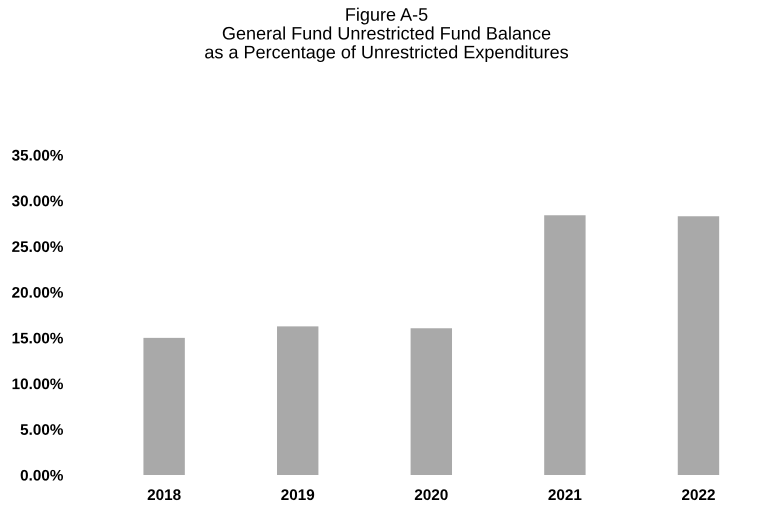  What do you see at coordinates (42, 475) in the screenshot?
I see `y-tick-label: 0.00%` at bounding box center [42, 475].